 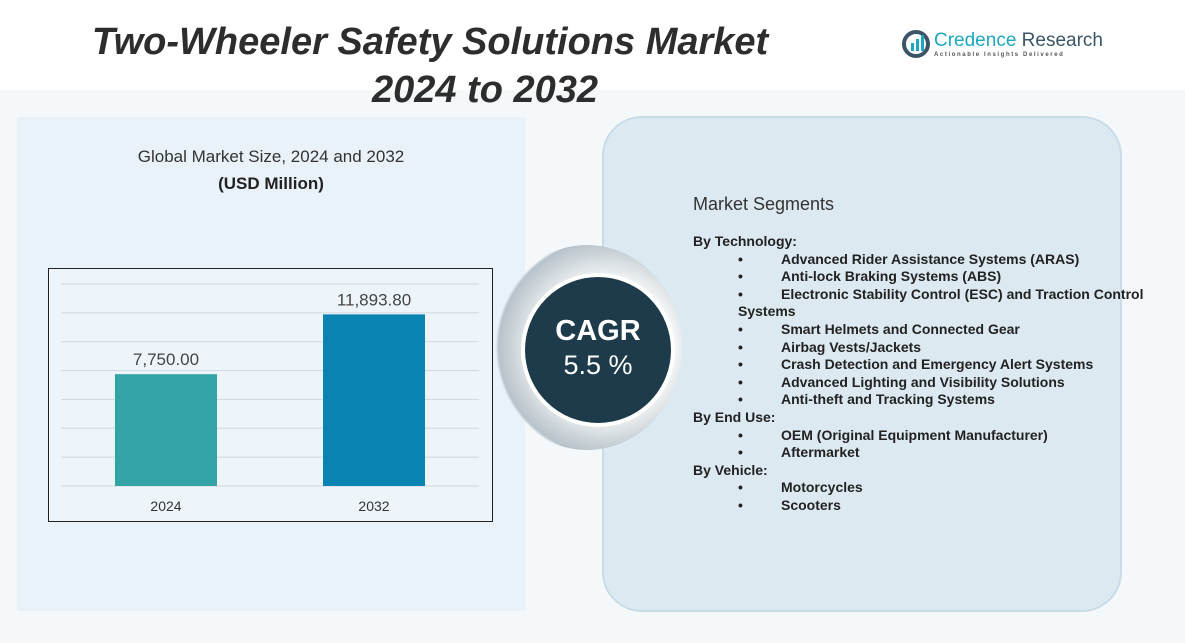 What do you see at coordinates (1059, 40) in the screenshot?
I see `logo-name-2: Research` at bounding box center [1059, 40].